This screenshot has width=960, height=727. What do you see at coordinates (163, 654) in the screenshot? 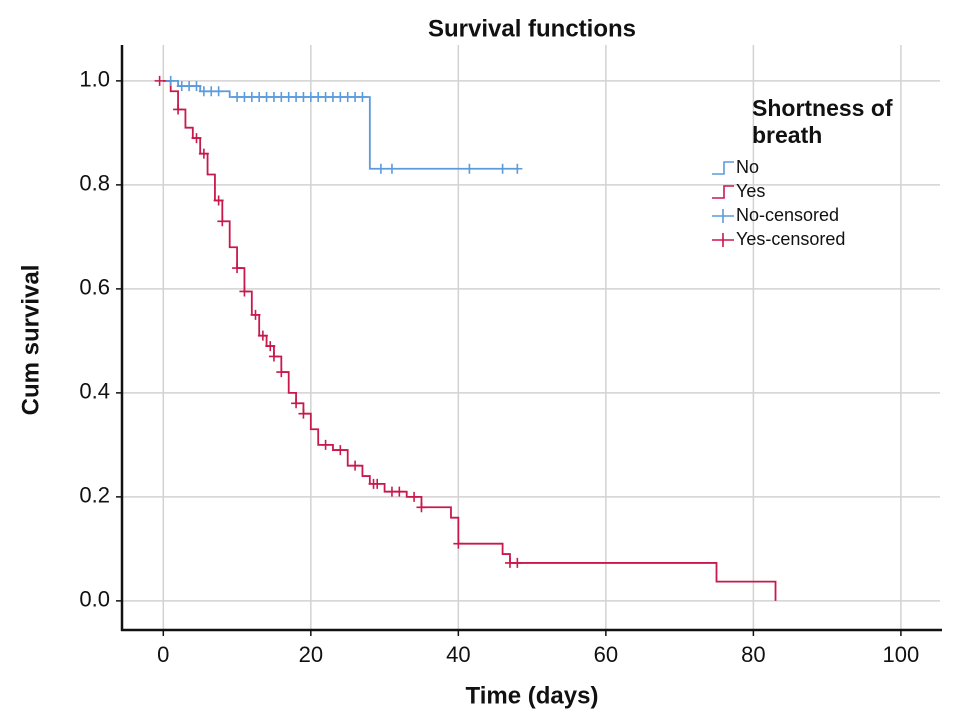
I see `x-tick-label: 0` at bounding box center [163, 654].